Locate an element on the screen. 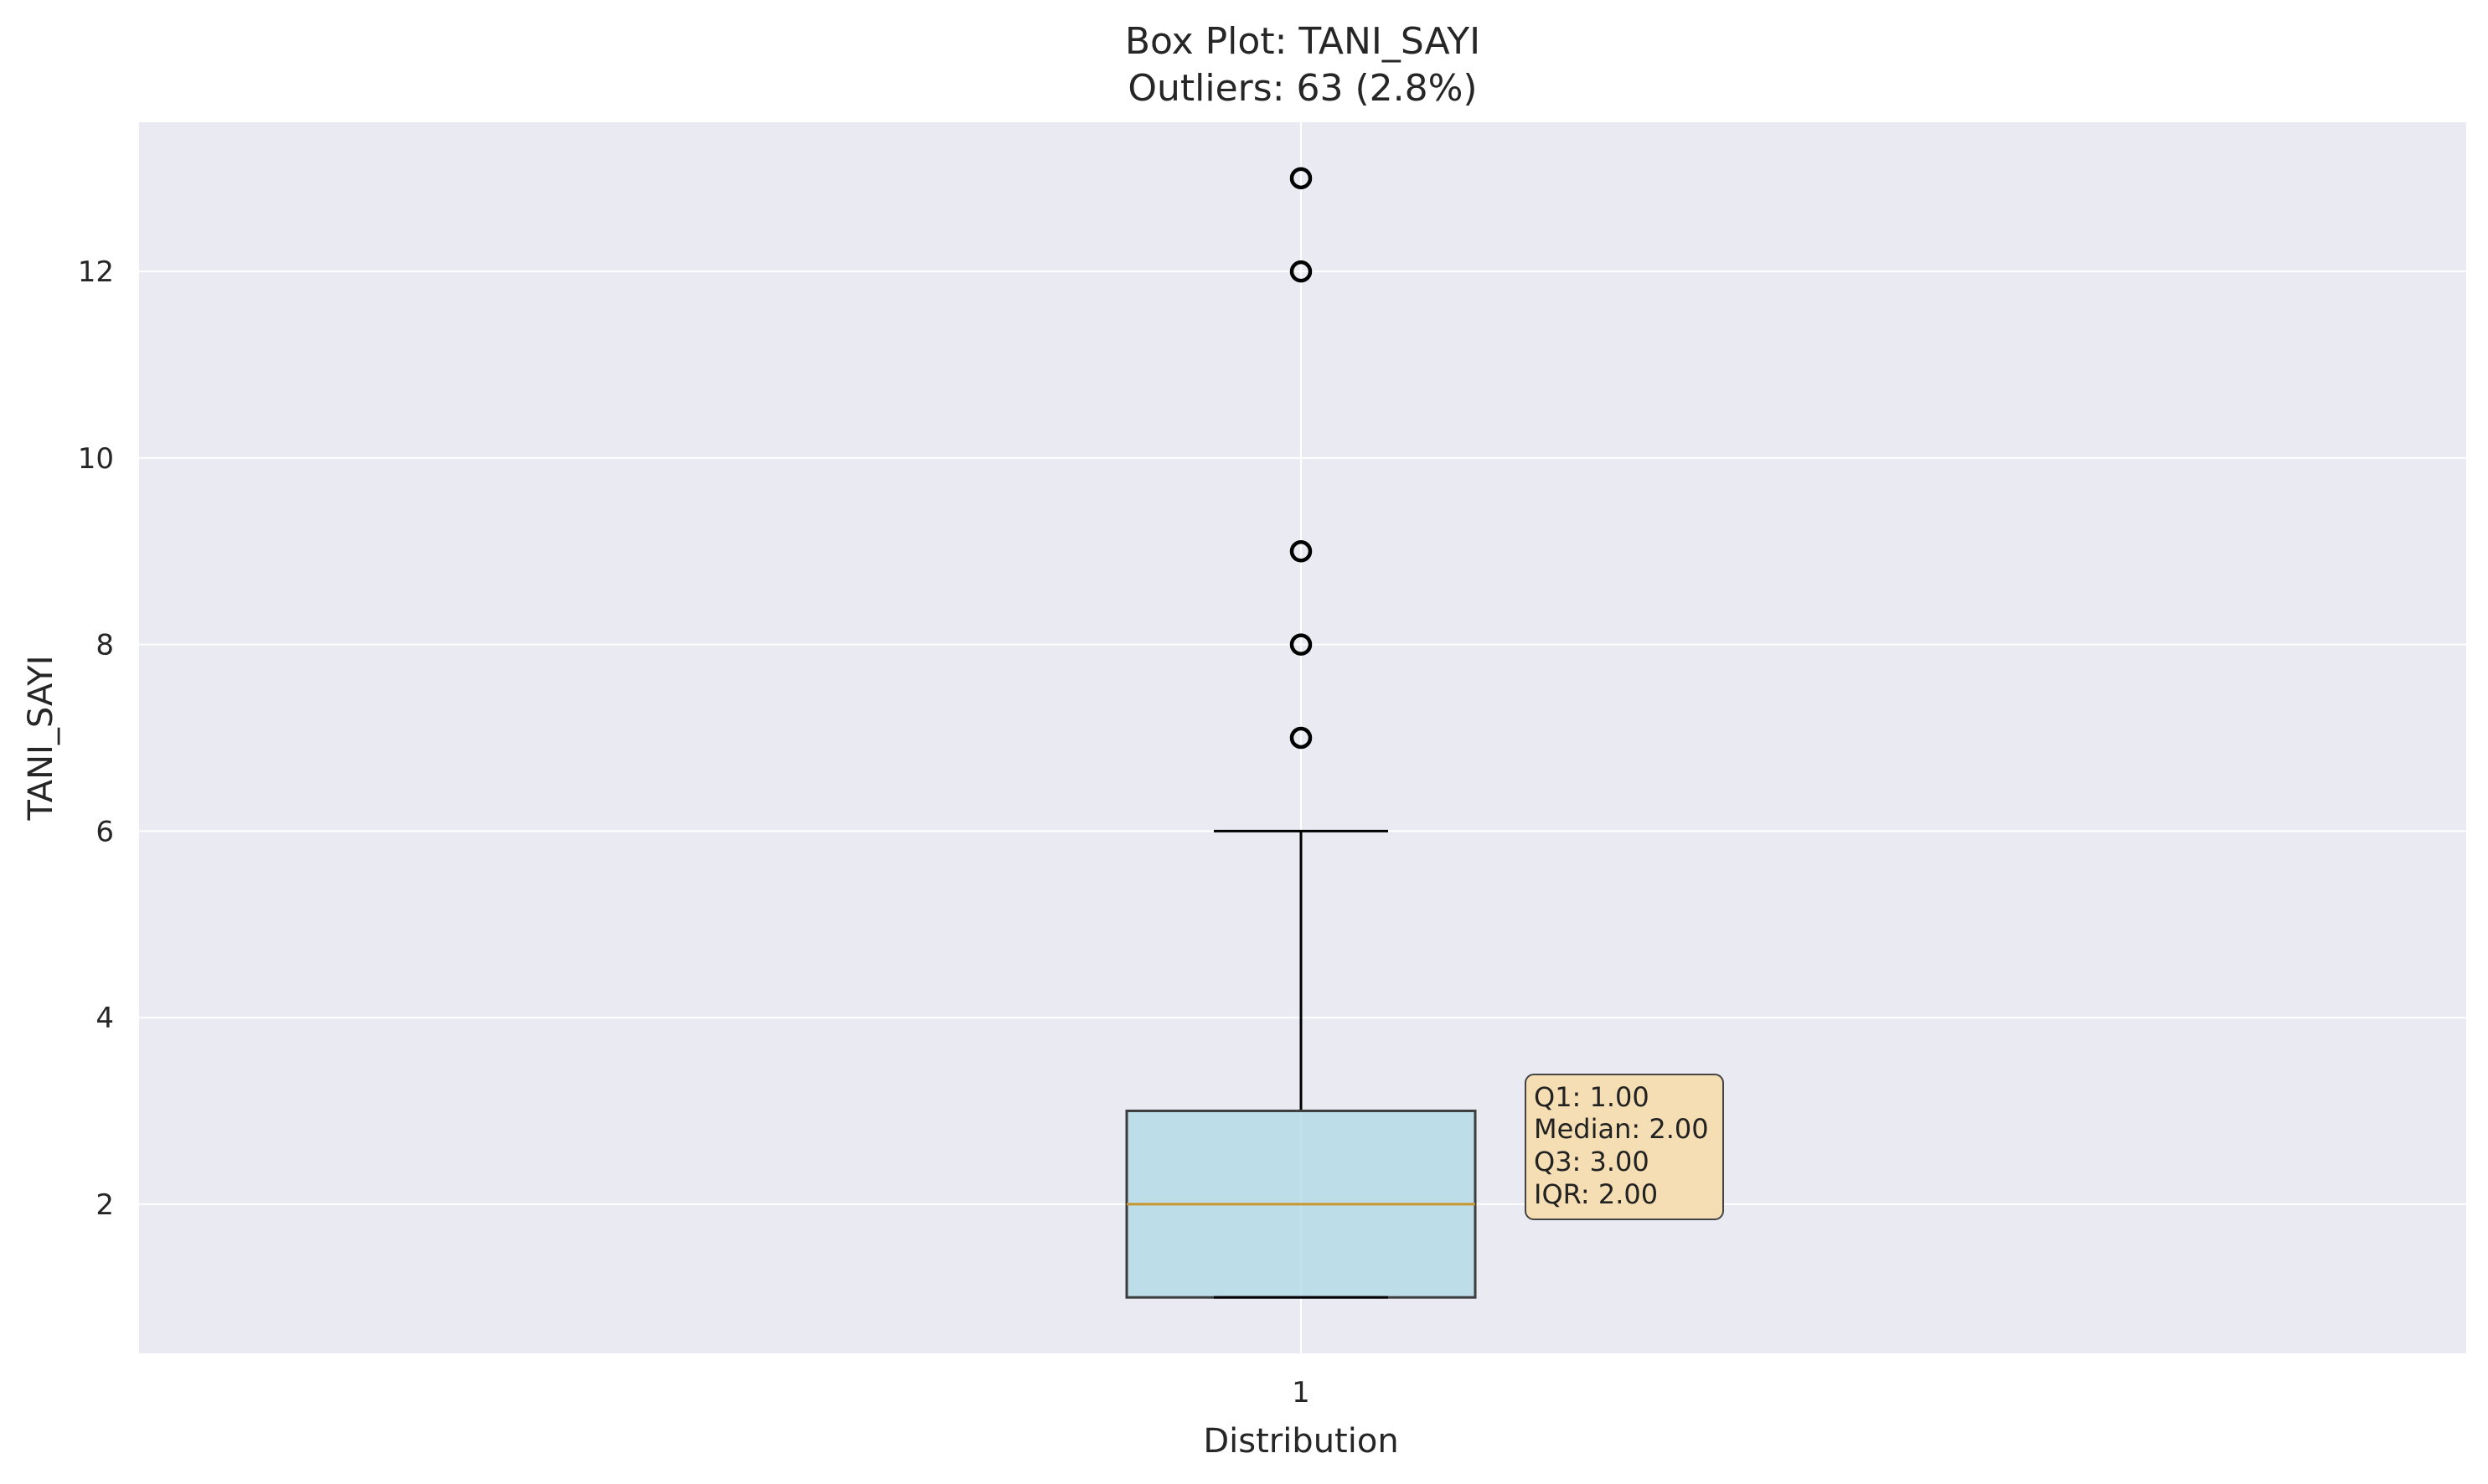  y-tick-label: 8 is located at coordinates (104, 645).